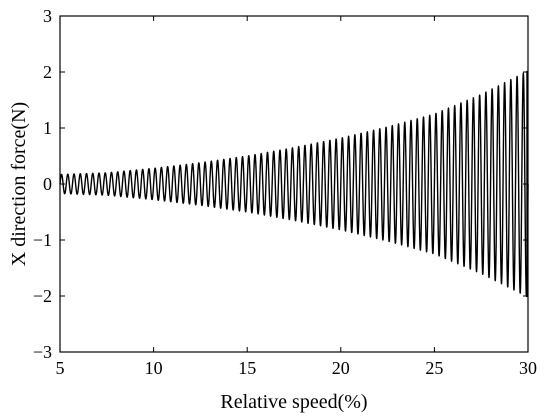  Describe the element at coordinates (154, 368) in the screenshot. I see `x-tick-label: 10` at that location.